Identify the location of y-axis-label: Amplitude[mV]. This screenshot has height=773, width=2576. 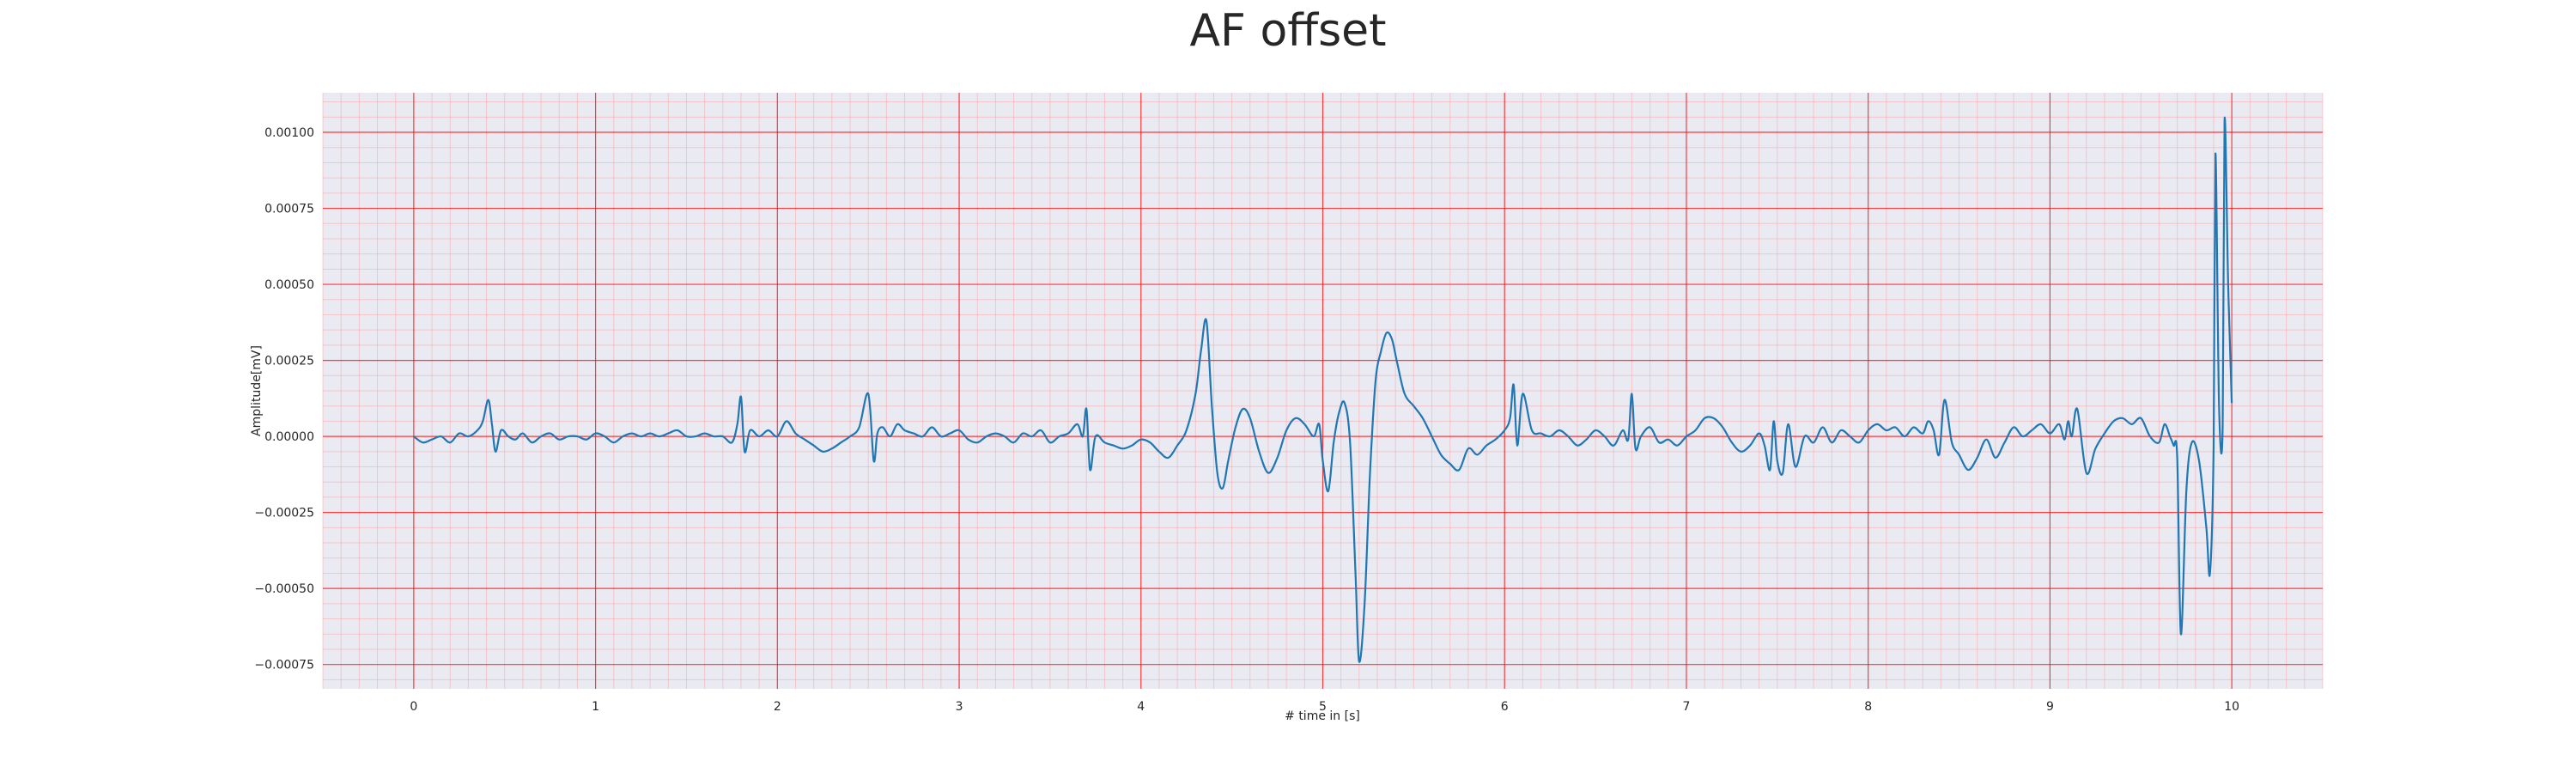
(257, 390).